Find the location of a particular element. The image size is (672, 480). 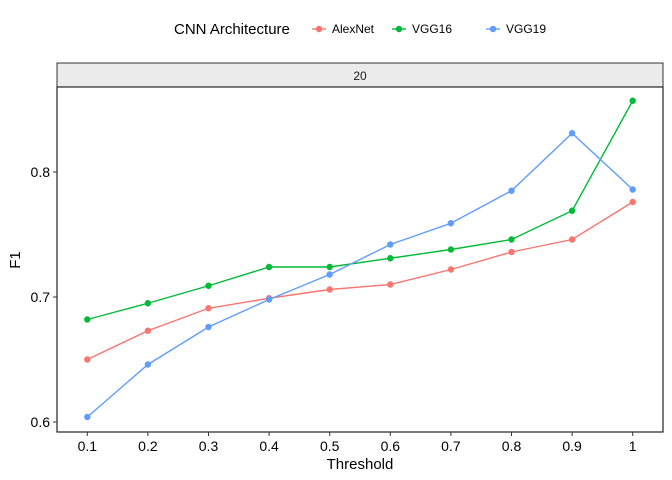

y-tick-label: 0.6 is located at coordinates (41, 422).